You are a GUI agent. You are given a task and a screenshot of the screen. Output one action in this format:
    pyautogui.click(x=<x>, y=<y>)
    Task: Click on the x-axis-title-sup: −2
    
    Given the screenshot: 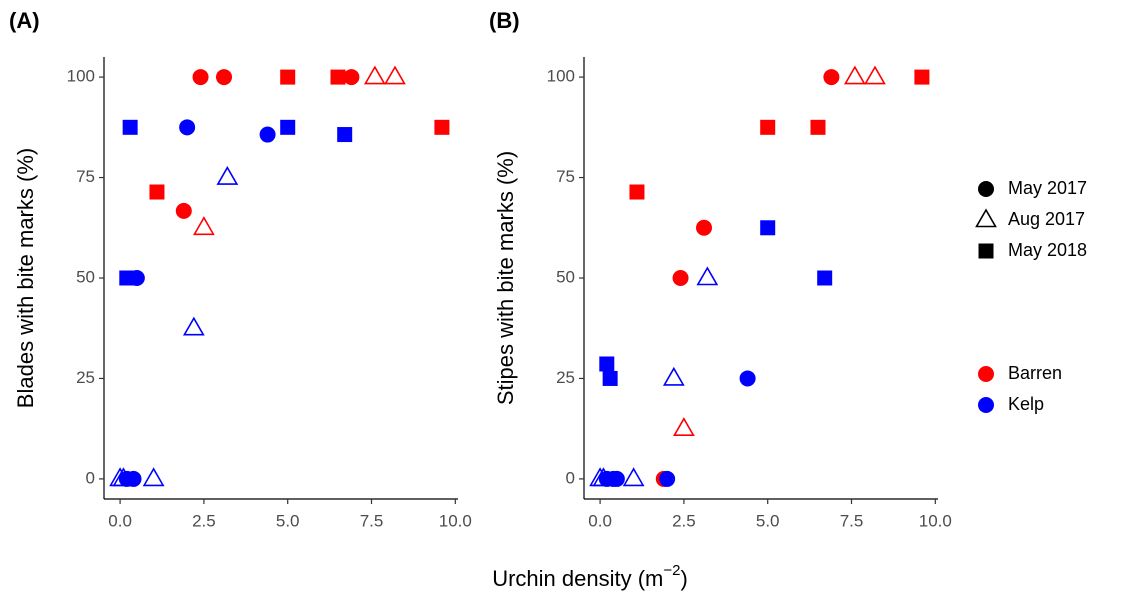 What is the action you would take?
    pyautogui.click(x=671, y=570)
    